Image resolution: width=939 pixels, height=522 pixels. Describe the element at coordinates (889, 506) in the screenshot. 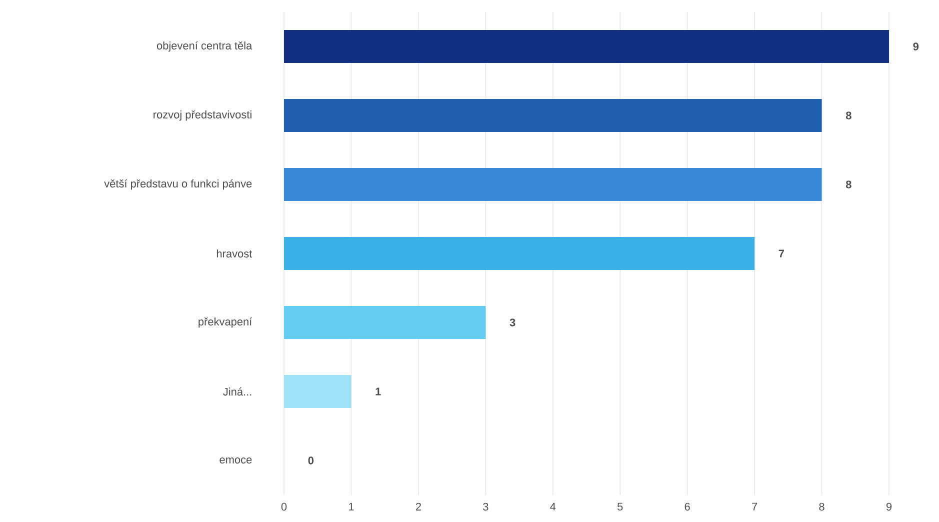

I see `x-tick-label: 9` at that location.